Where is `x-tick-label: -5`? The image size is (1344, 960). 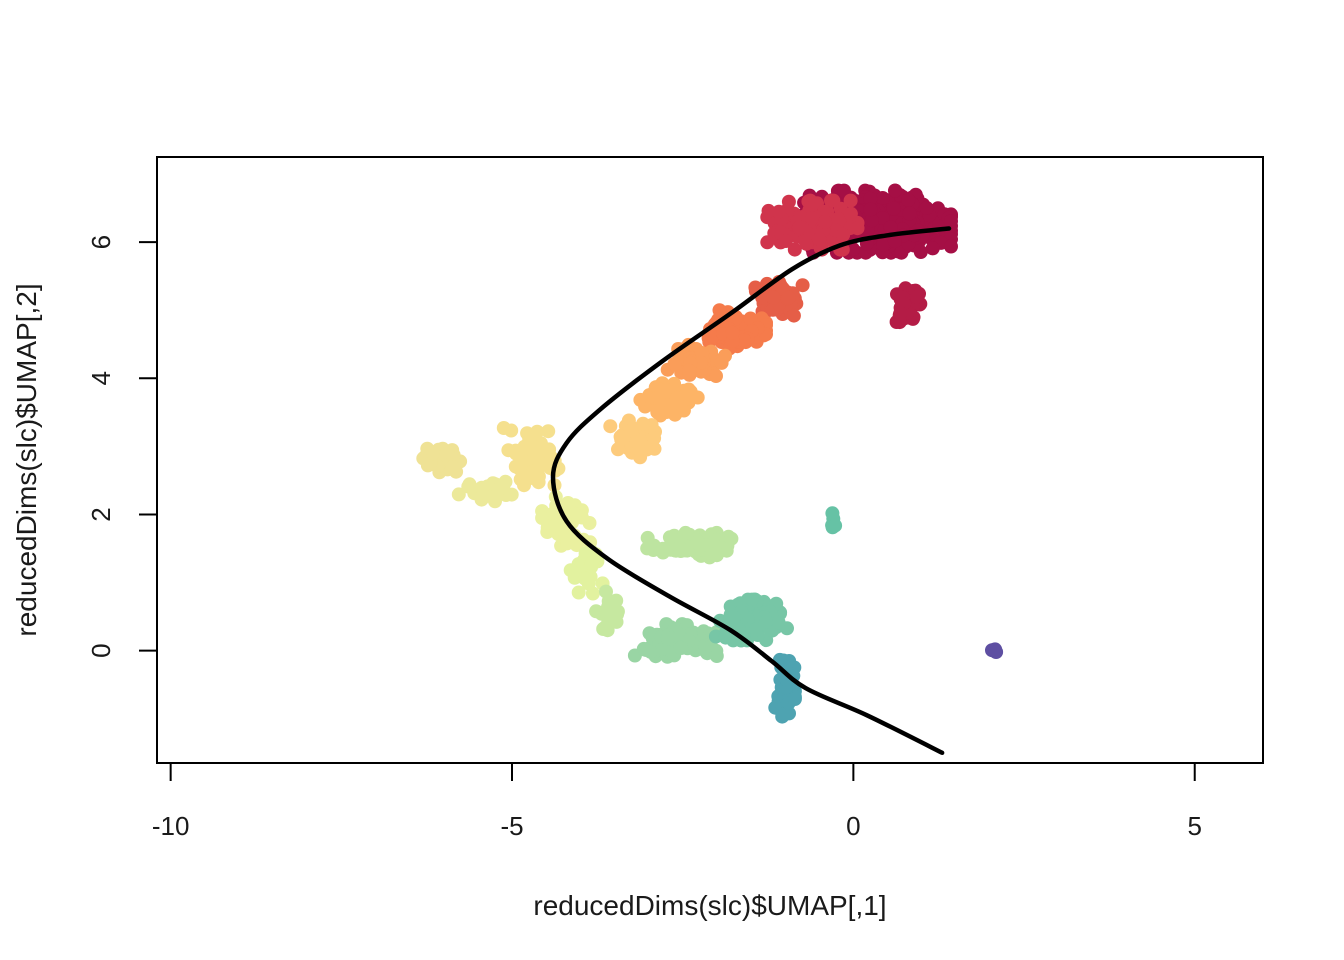
x-tick-label: -5 is located at coordinates (511, 826).